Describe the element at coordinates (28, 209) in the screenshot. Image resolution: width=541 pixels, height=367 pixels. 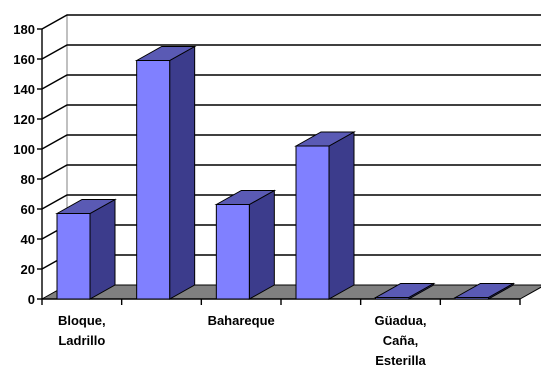
I see `y-tick-label: 60` at that location.